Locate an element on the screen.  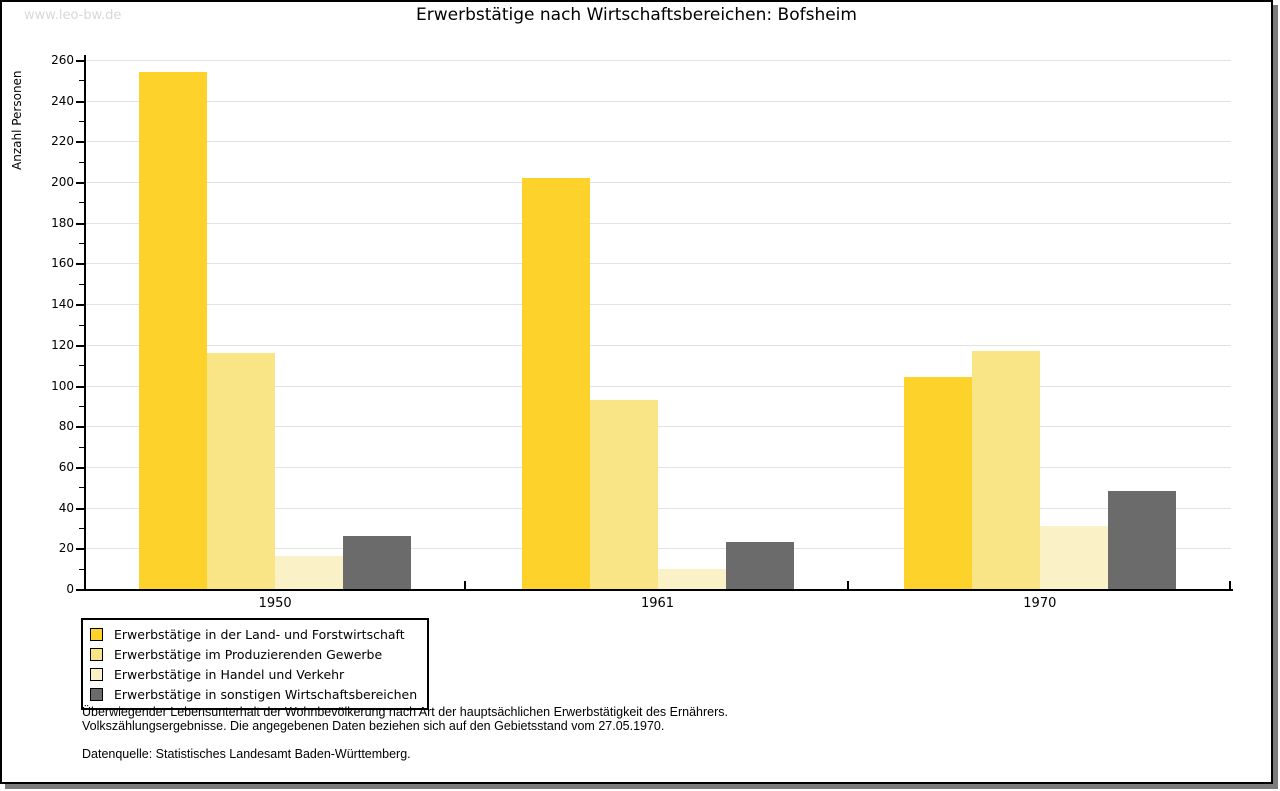
legend-item: Erwerbstätige im Produzierenden Gewerbe is located at coordinates (253, 654).